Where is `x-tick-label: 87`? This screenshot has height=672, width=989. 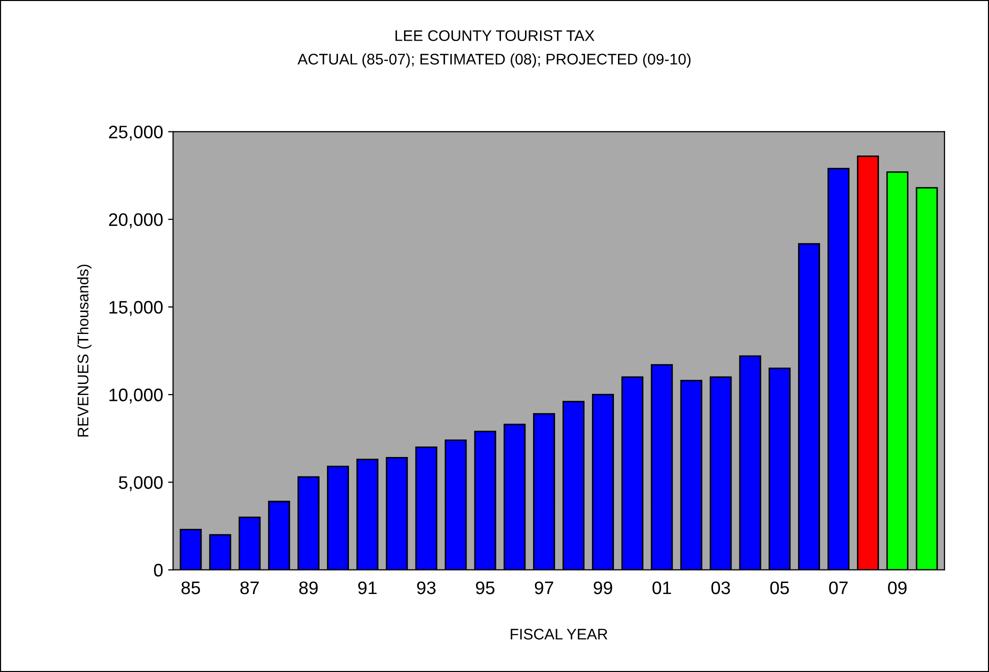 x-tick-label: 87 is located at coordinates (249, 587).